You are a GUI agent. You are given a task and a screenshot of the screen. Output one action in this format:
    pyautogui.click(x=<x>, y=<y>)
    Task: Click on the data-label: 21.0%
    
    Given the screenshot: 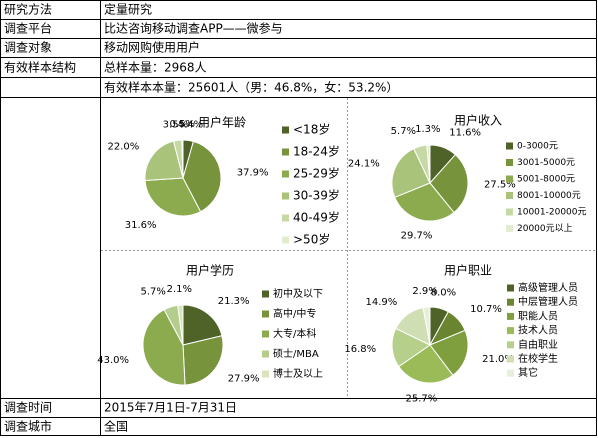 What is the action you would take?
    pyautogui.click(x=498, y=359)
    